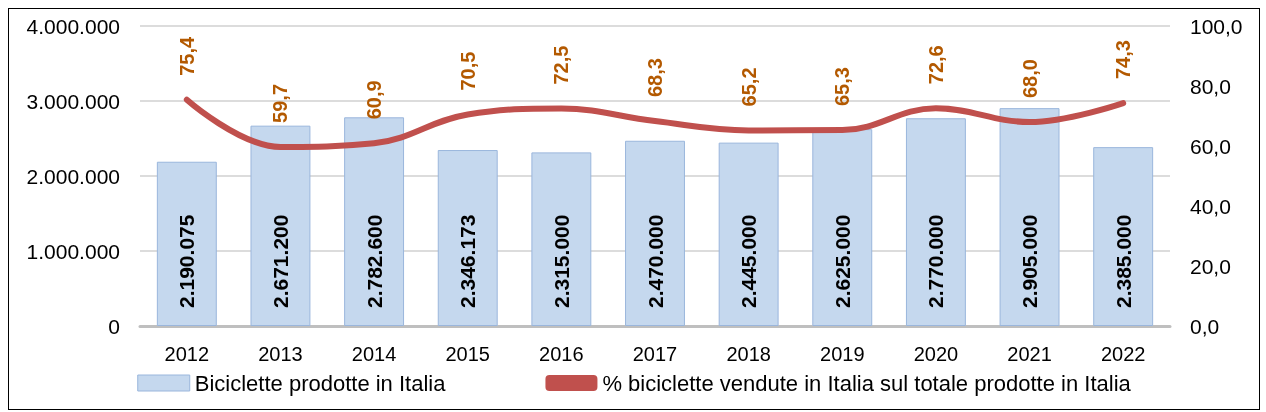 This screenshot has height=412, width=1266. Describe the element at coordinates (748, 87) in the screenshot. I see `data-label: 65,2` at that location.